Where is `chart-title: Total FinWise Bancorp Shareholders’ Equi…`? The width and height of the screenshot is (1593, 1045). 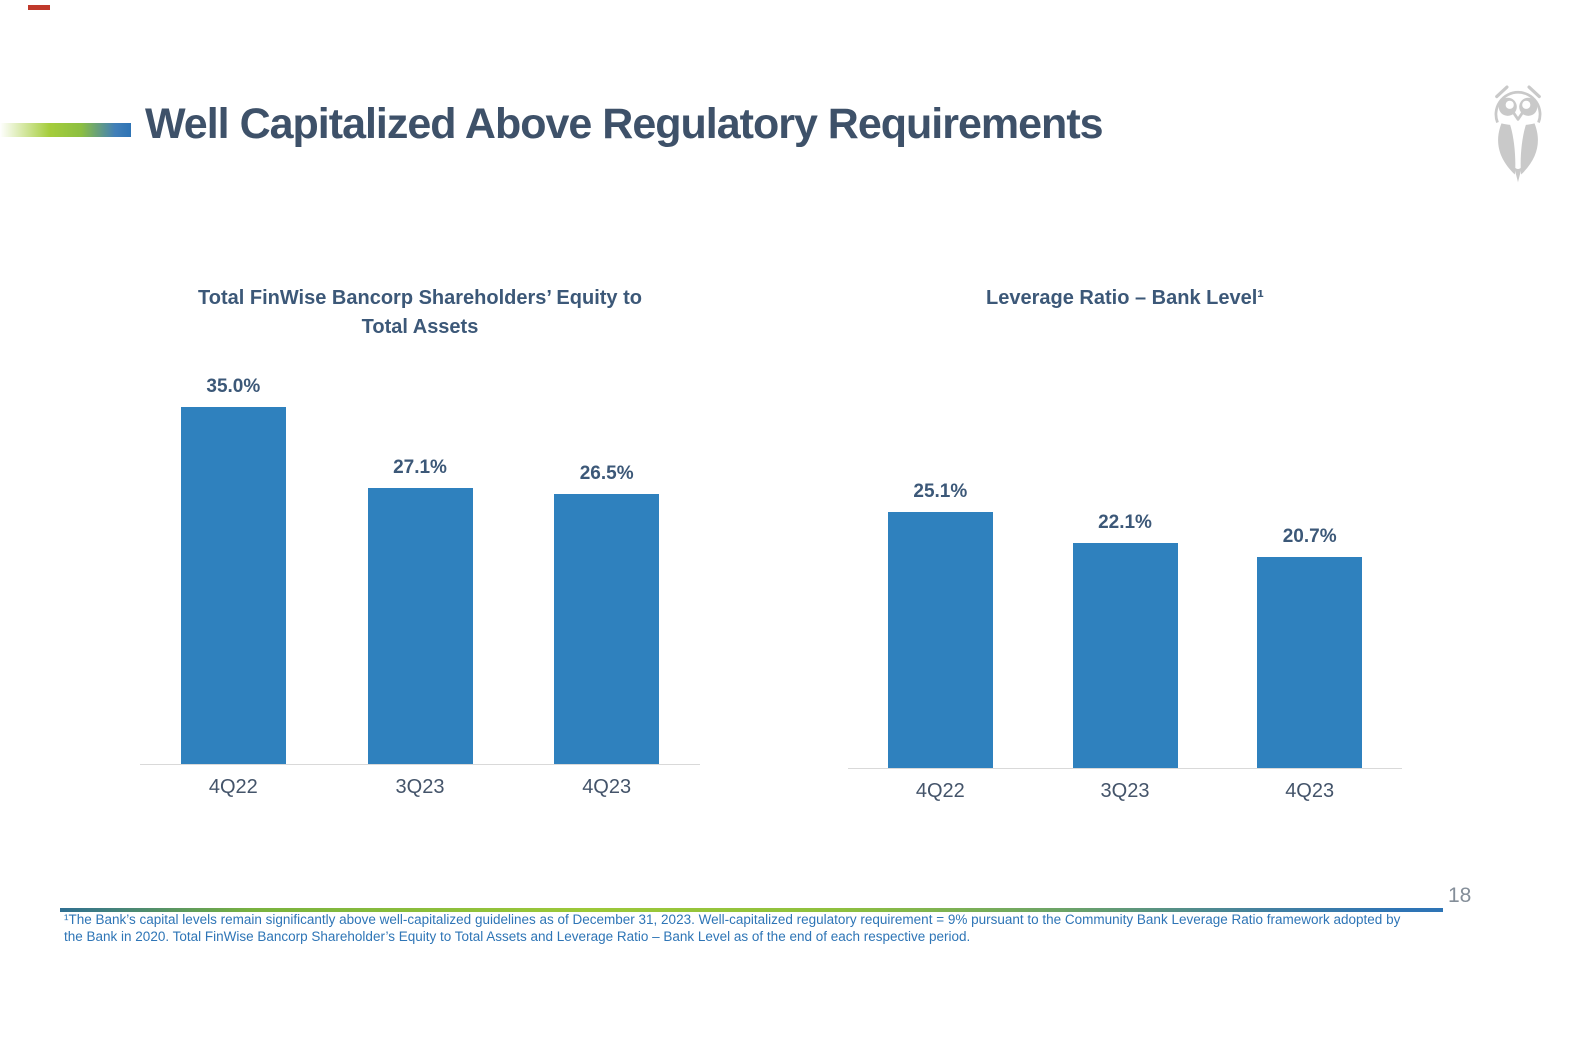 chart-title: Total FinWise Bancorp Shareholders’ Equi… is located at coordinates (420, 313).